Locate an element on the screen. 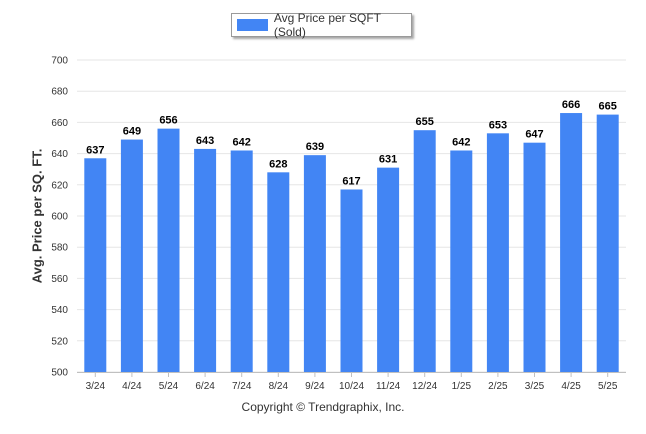  y-tick-label: 580 is located at coordinates (59, 248).